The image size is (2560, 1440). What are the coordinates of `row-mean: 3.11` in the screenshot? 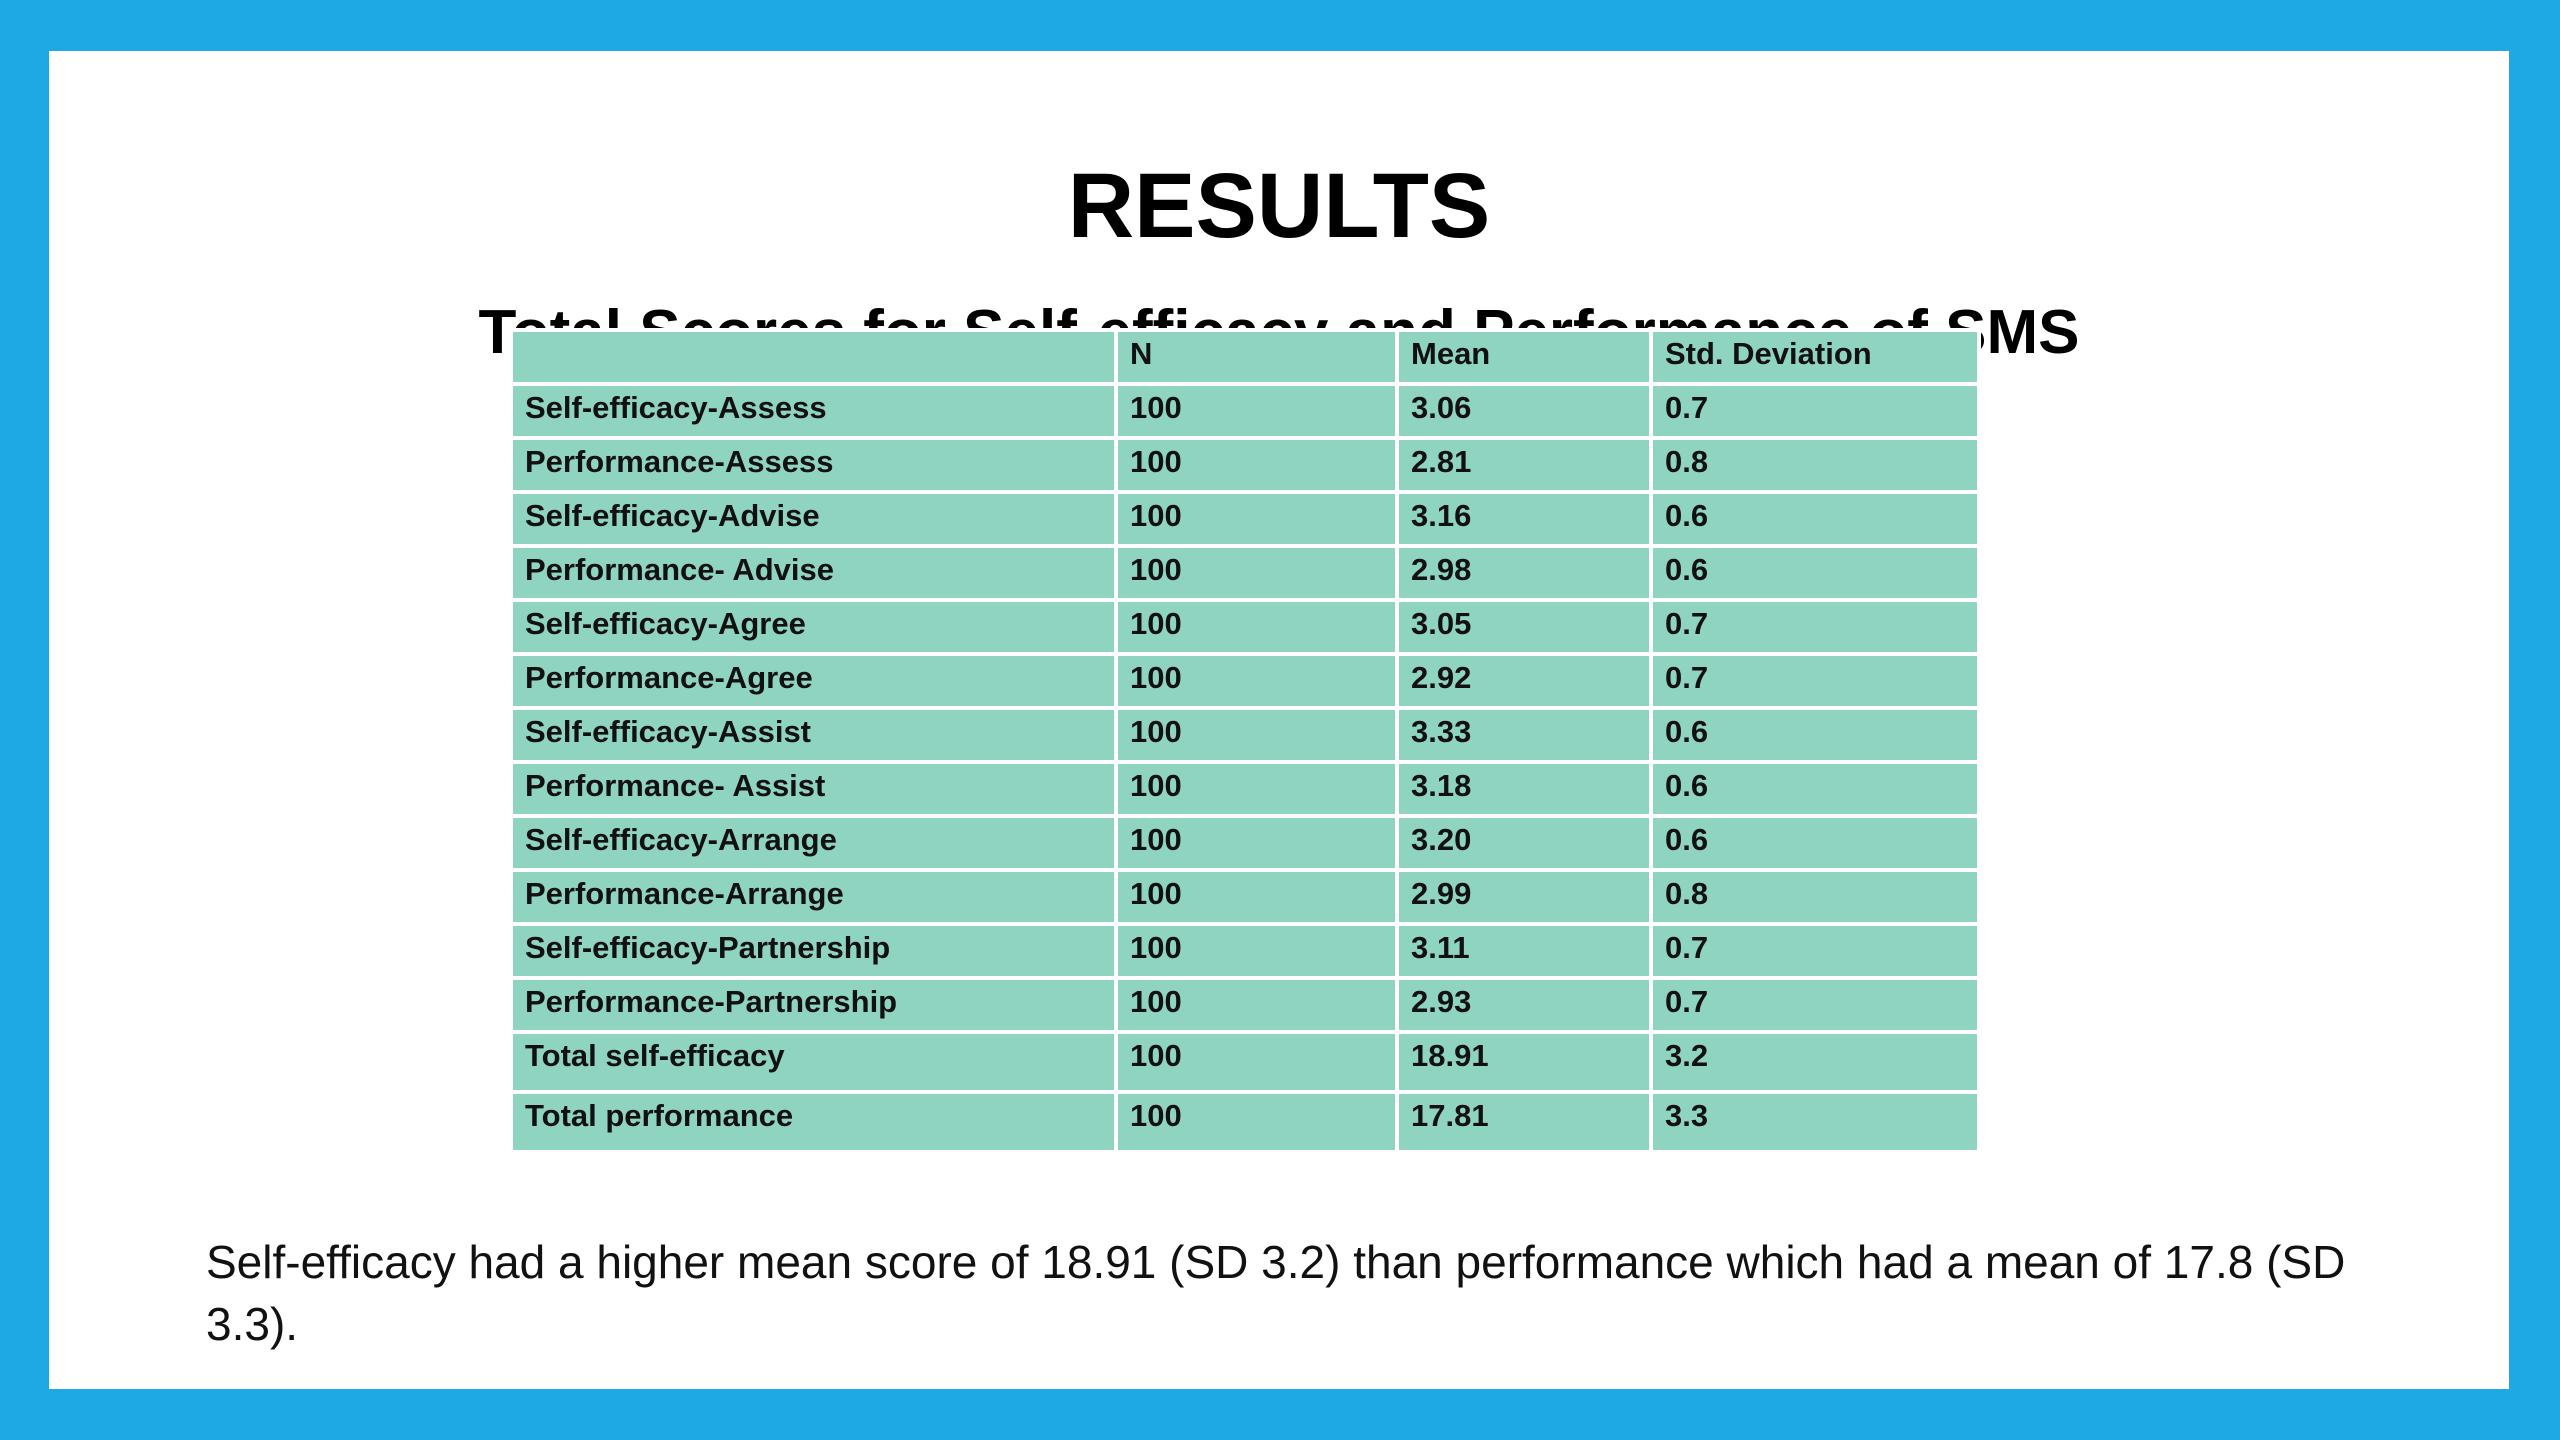 It's located at (1524, 951).